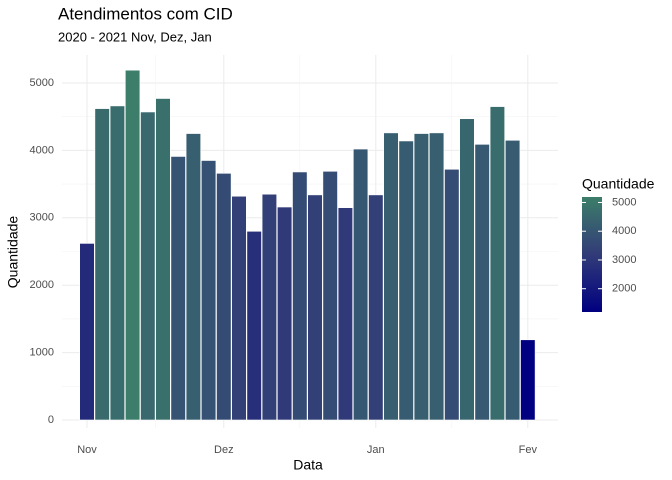 The width and height of the screenshot is (672, 480). Describe the element at coordinates (624, 260) in the screenshot. I see `legend-tick-label: 3000` at that location.